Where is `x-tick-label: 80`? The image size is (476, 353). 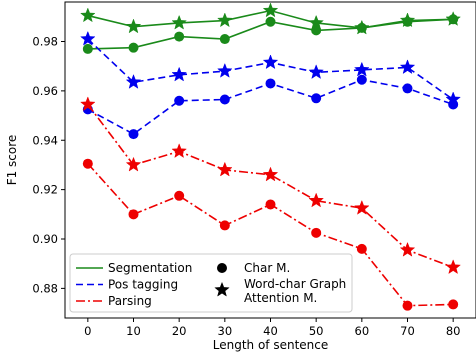
x-tick-label: 80 is located at coordinates (453, 331).